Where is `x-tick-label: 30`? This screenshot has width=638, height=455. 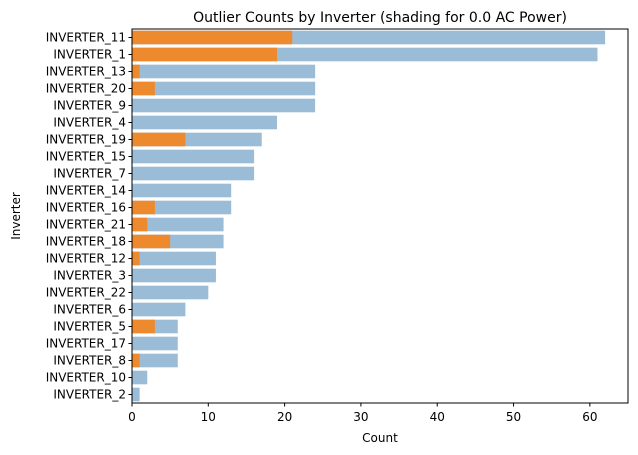 x-tick-label: 30 is located at coordinates (360, 417).